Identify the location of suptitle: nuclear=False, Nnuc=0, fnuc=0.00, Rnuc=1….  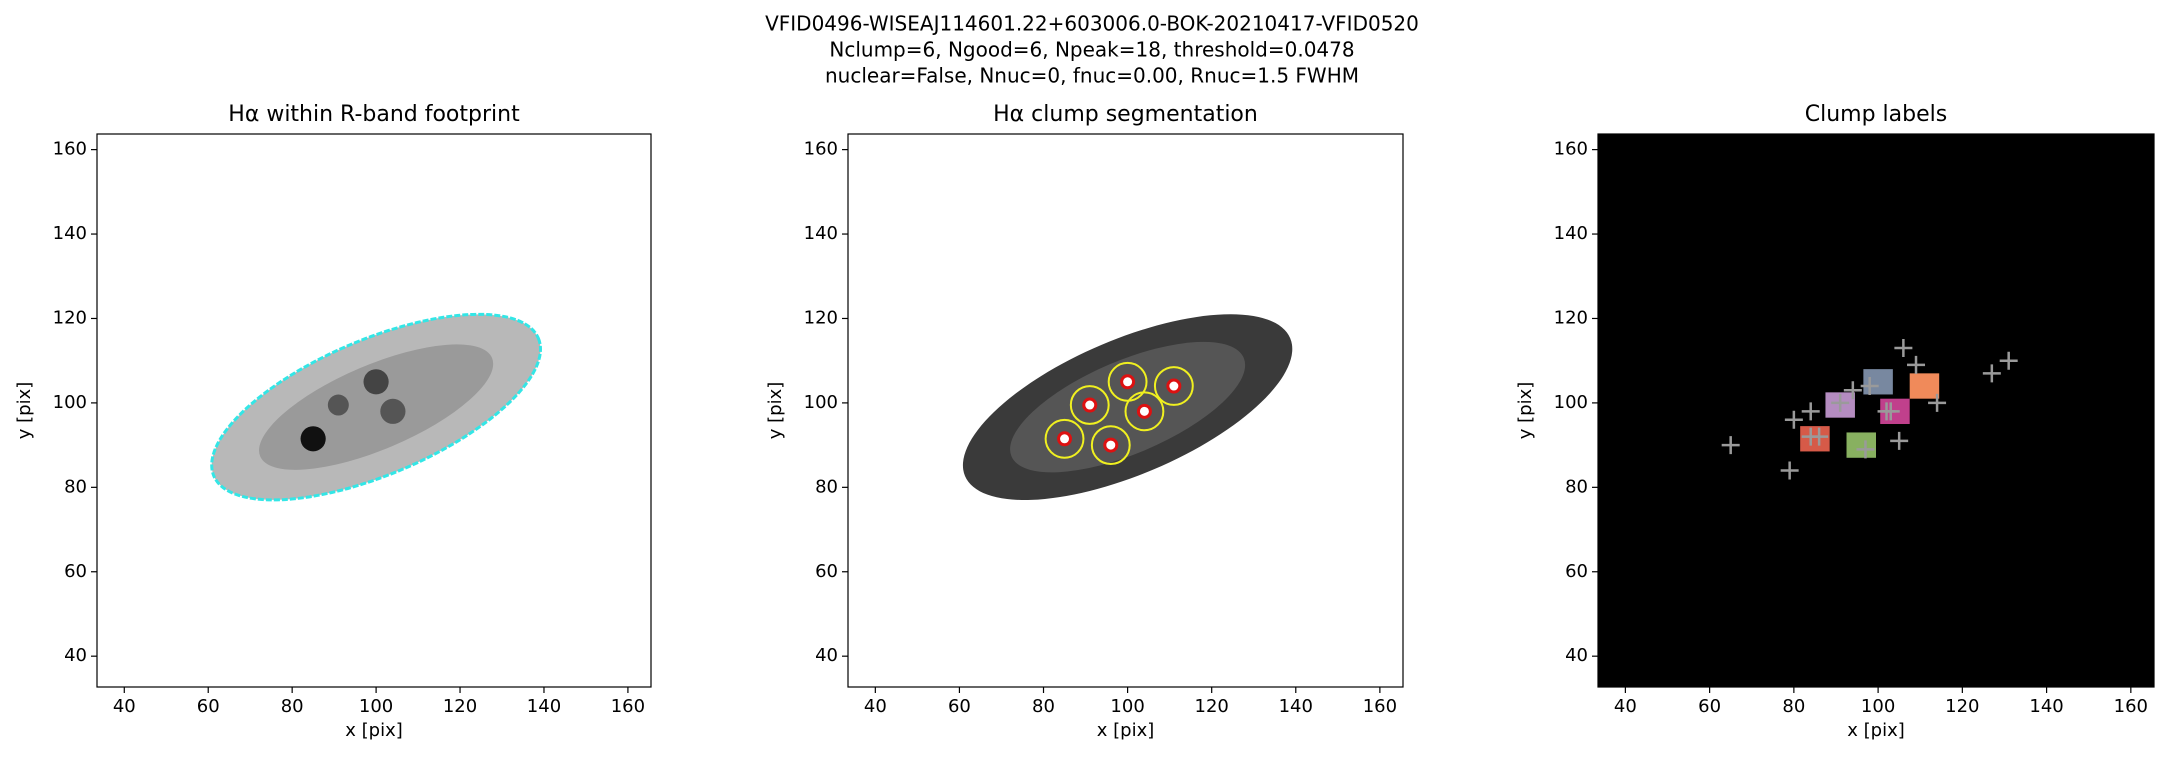
(1092, 76).